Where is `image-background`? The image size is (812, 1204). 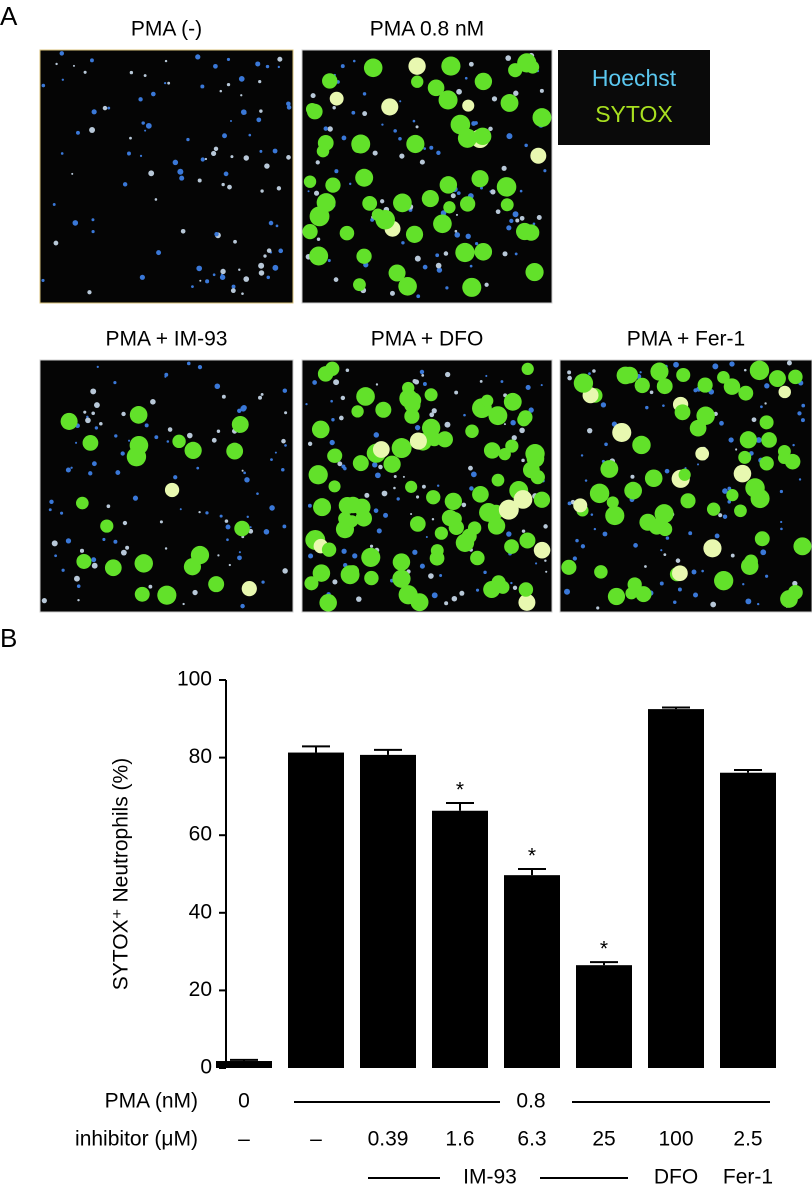
image-background is located at coordinates (427, 176).